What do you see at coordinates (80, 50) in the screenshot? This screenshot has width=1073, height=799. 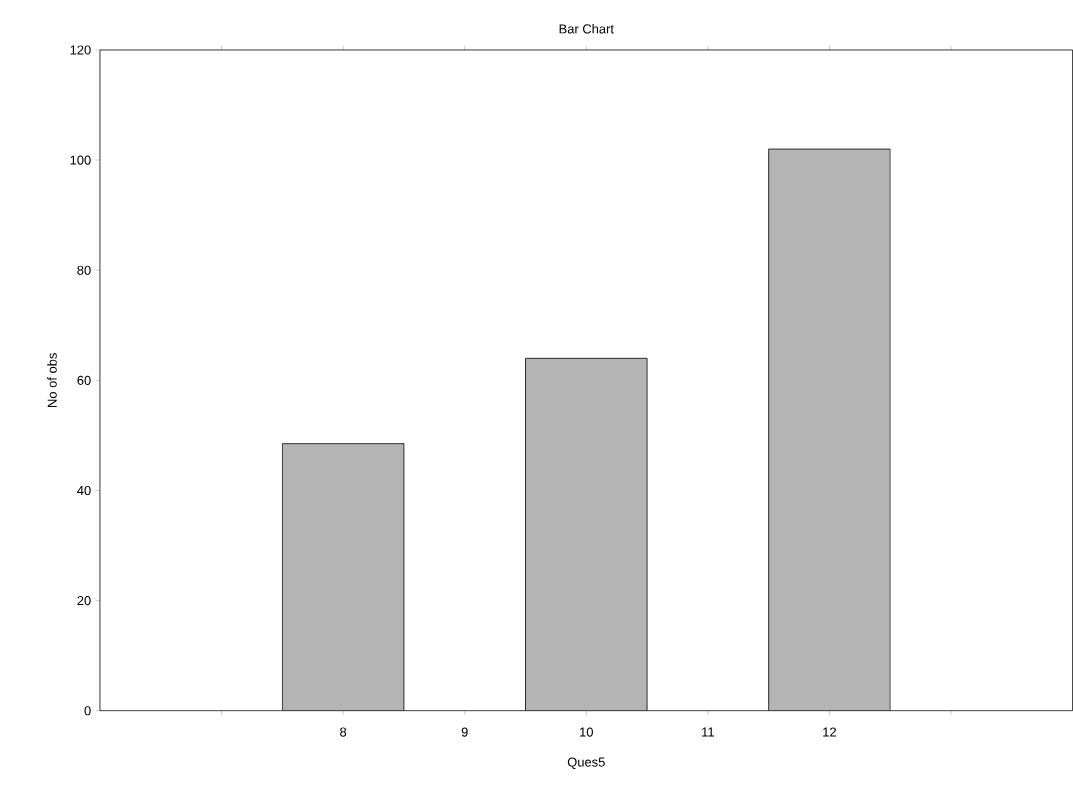 I see `y-tick-label: 120` at bounding box center [80, 50].